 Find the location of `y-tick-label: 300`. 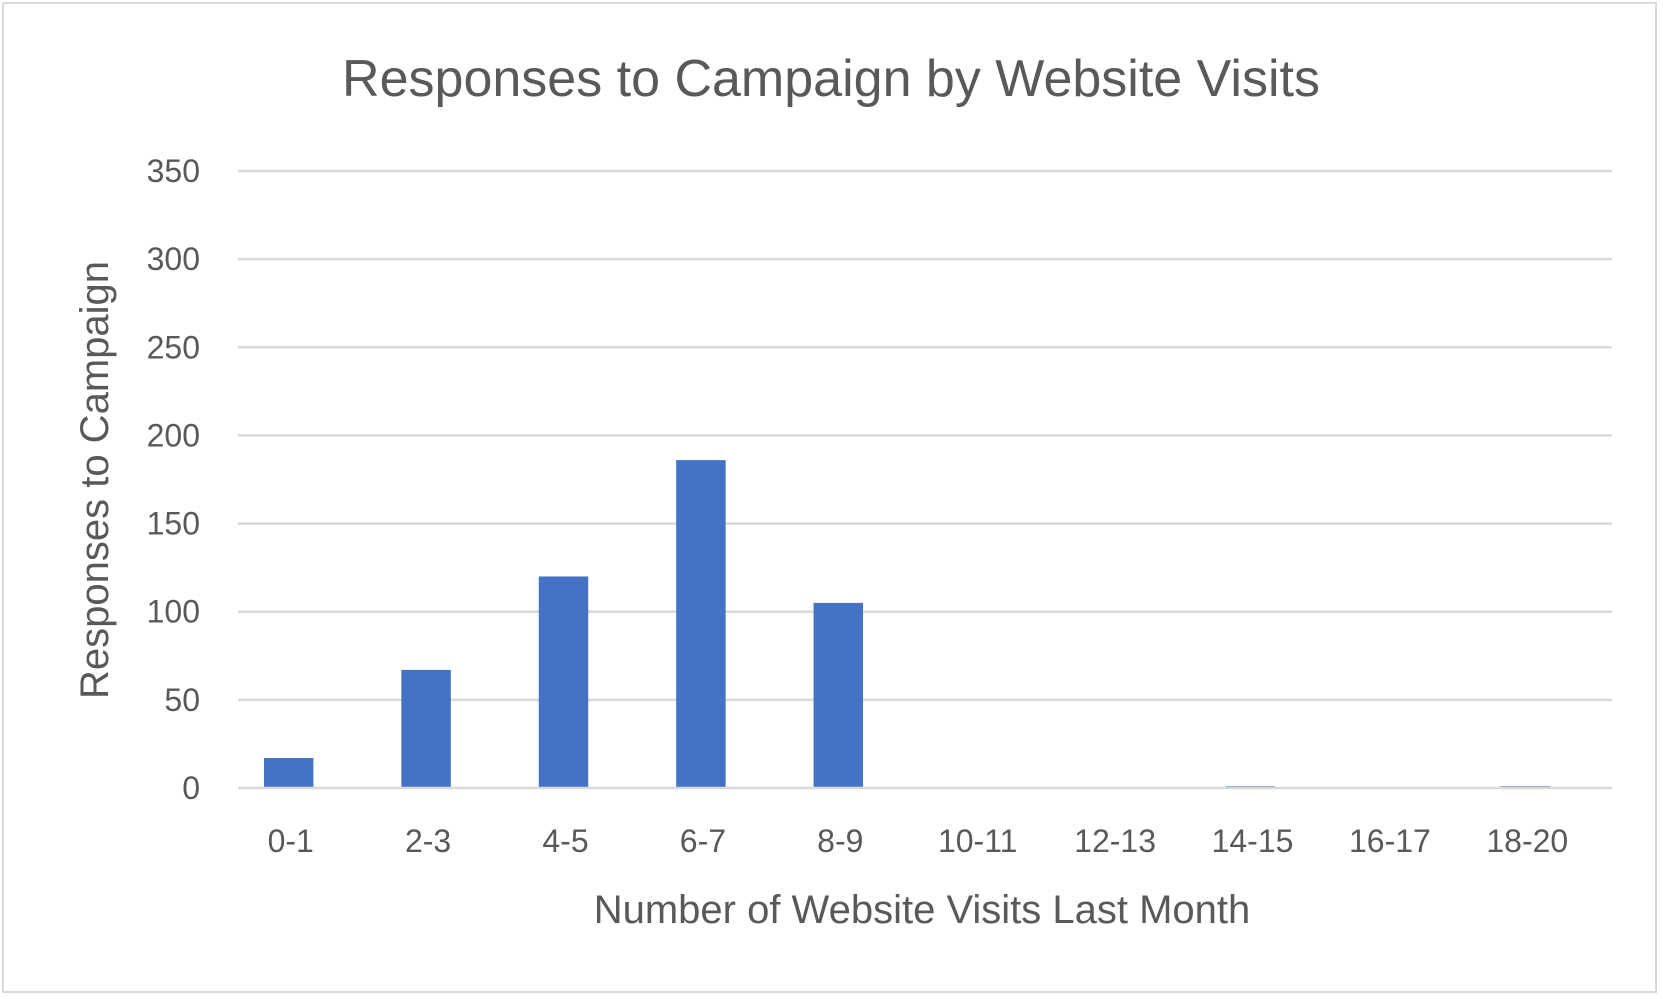

y-tick-label: 300 is located at coordinates (173, 259).